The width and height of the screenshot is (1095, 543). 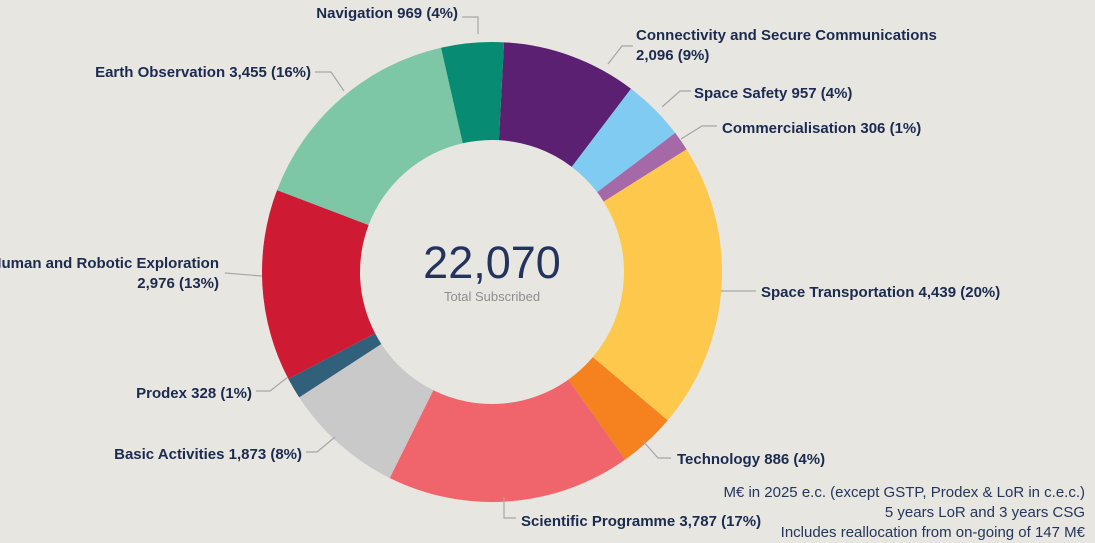 What do you see at coordinates (656, 449) in the screenshot?
I see `leader-line-technology` at bounding box center [656, 449].